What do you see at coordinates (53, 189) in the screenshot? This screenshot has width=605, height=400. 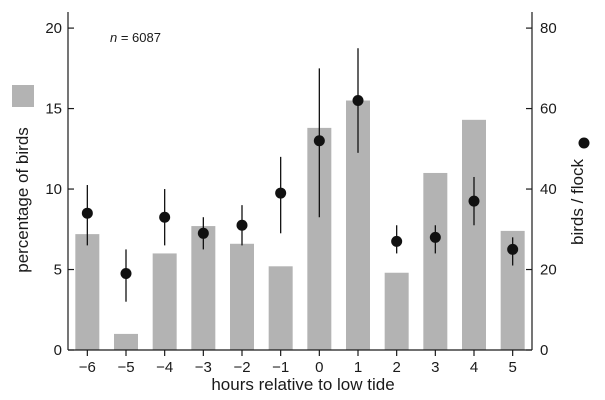 I see `y-tick-label-left: 10` at bounding box center [53, 189].